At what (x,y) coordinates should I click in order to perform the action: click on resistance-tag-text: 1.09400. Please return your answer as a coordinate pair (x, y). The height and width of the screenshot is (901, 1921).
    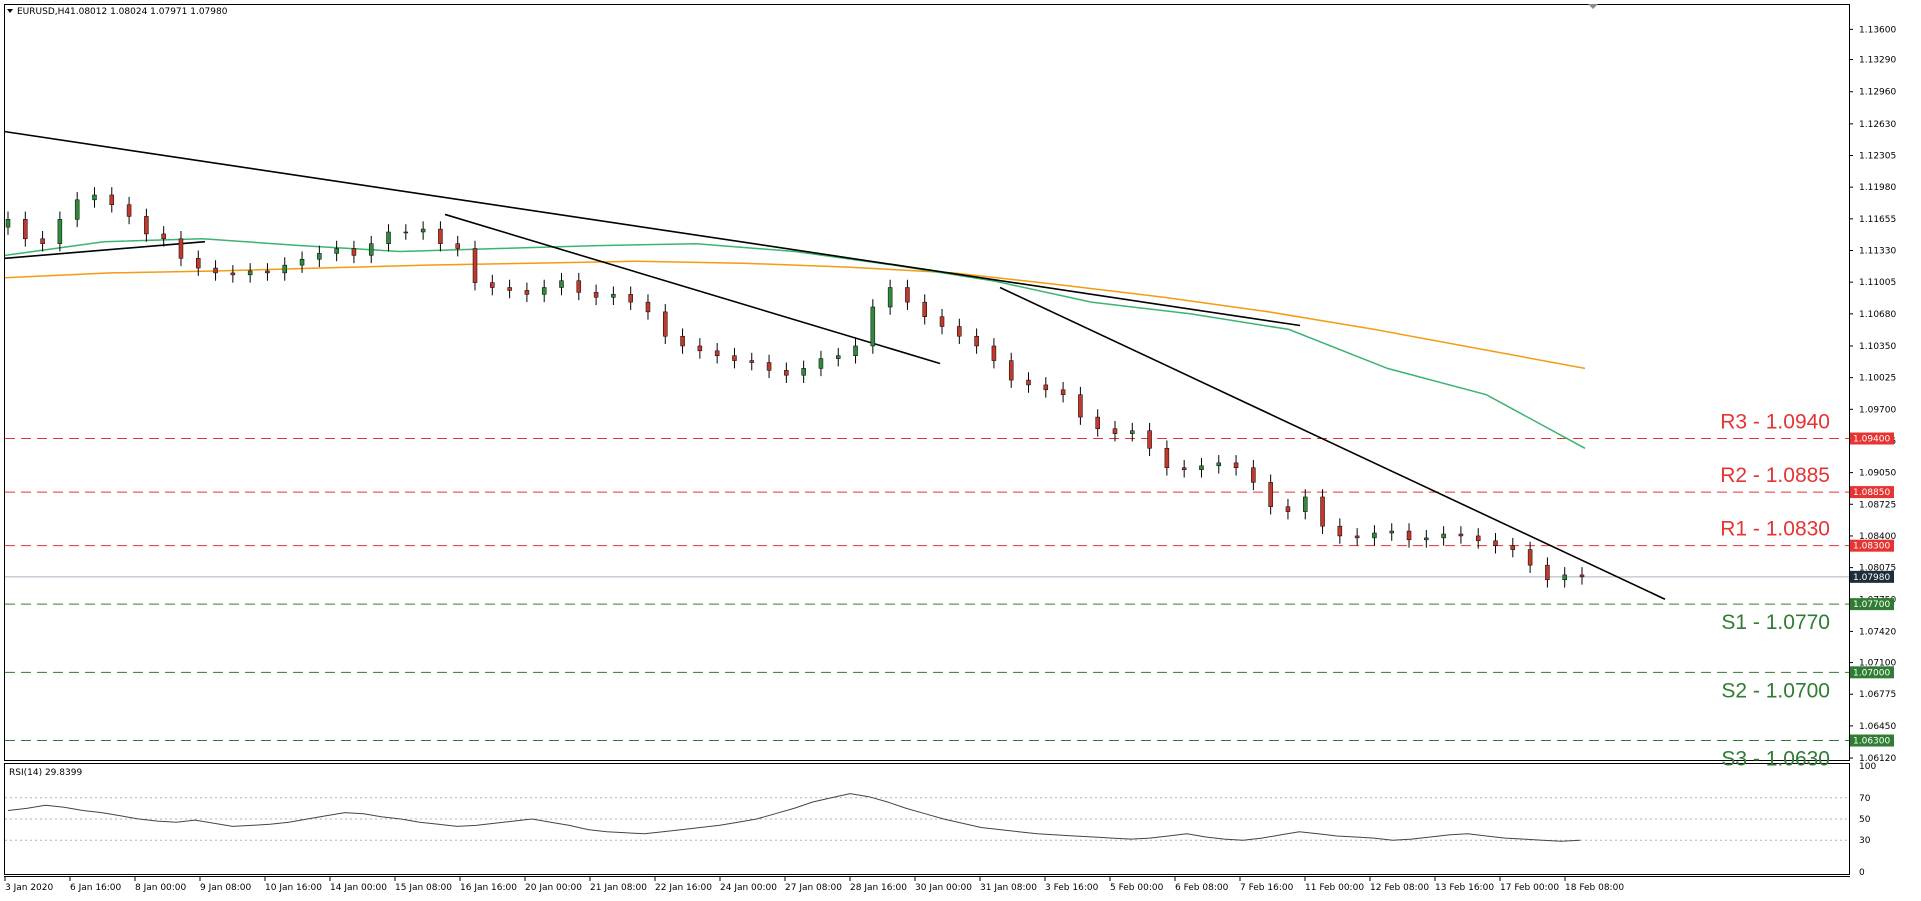
    Looking at the image, I should click on (1871, 440).